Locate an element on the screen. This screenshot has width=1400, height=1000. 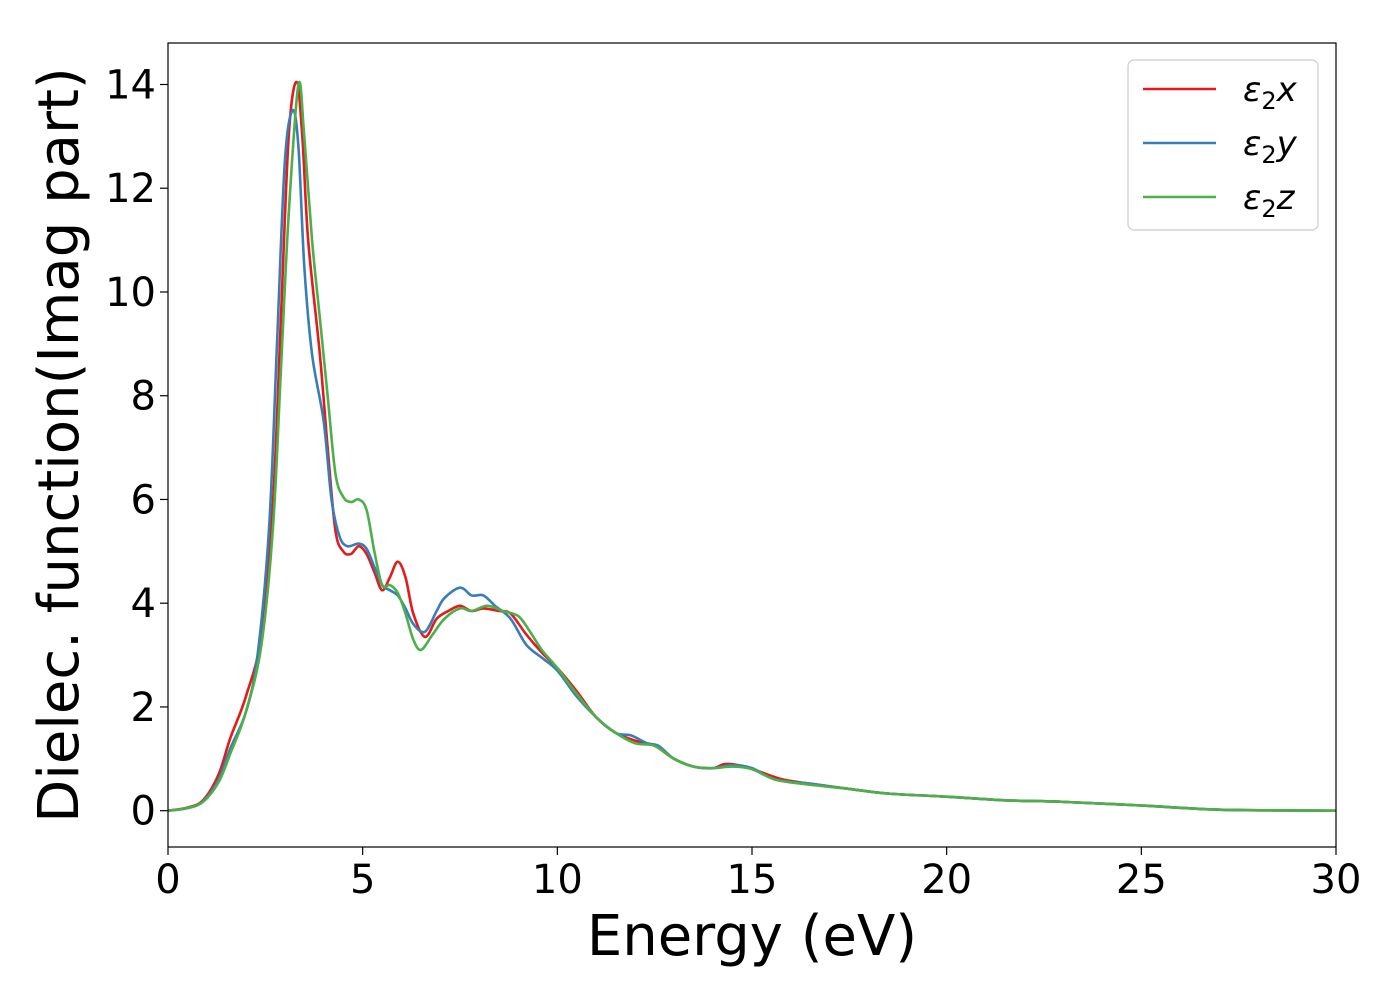
y-axis-label: Dielec. function(Imag part) is located at coordinates (59, 445).